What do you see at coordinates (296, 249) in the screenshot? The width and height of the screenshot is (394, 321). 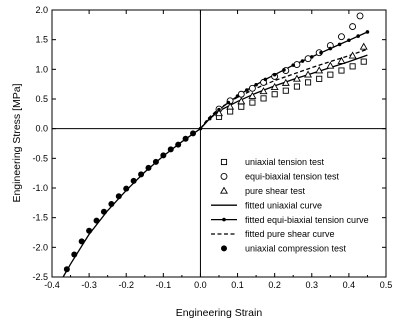 I see `legend-label-uniaxial-compression-test: uniaxial compression test` at bounding box center [296, 249].